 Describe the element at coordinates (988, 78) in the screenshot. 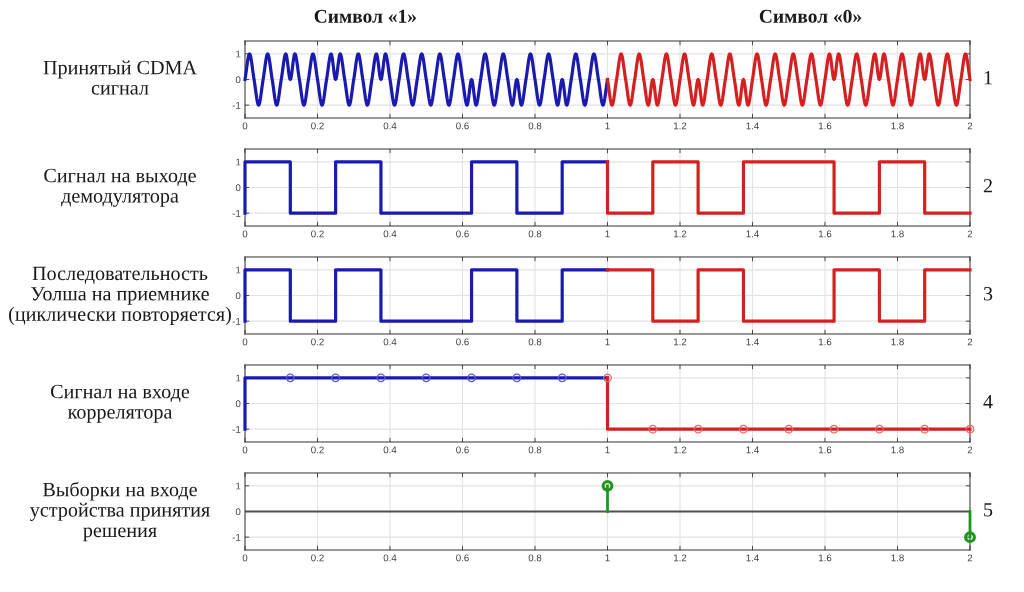

I see `text: 1` at that location.